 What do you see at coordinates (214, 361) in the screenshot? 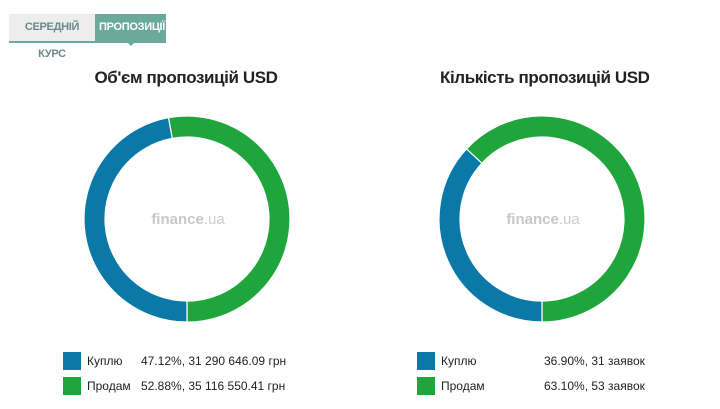
I see `legend-value: 47.12%, 31 290 646.09 грн` at bounding box center [214, 361].